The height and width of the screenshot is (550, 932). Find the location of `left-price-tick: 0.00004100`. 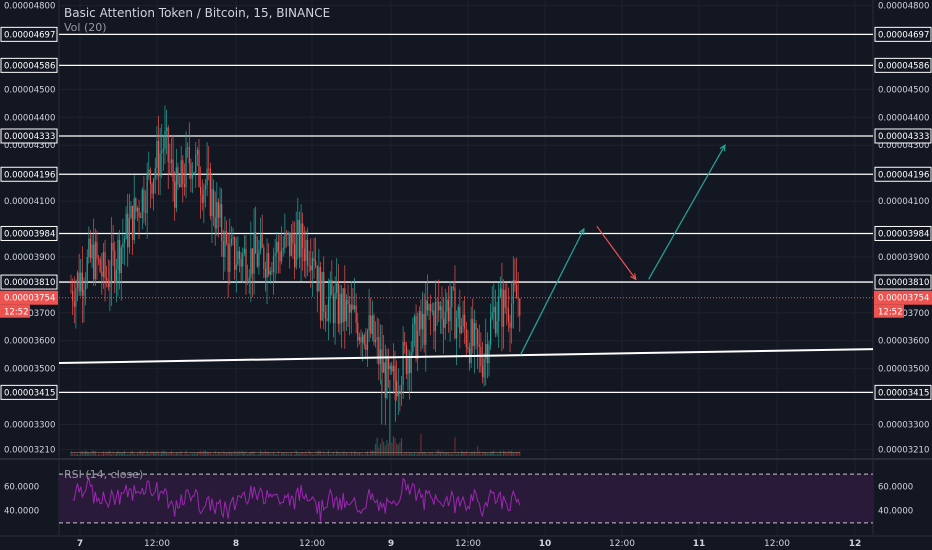

left-price-tick: 0.00004100 is located at coordinates (29, 202).